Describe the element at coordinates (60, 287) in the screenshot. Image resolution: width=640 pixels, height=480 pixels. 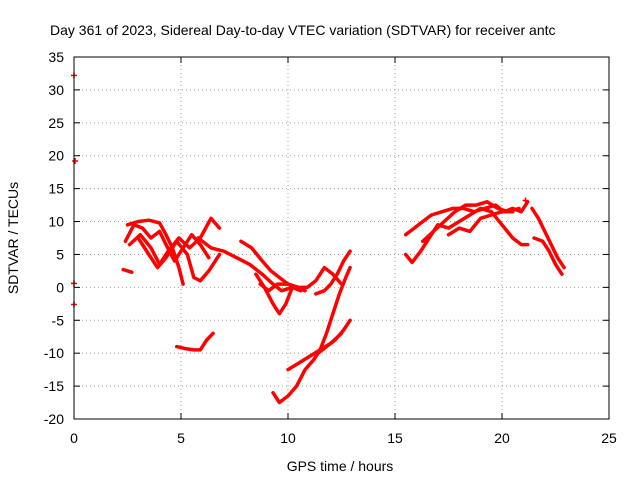
I see `y-tick-label: 0` at that location.